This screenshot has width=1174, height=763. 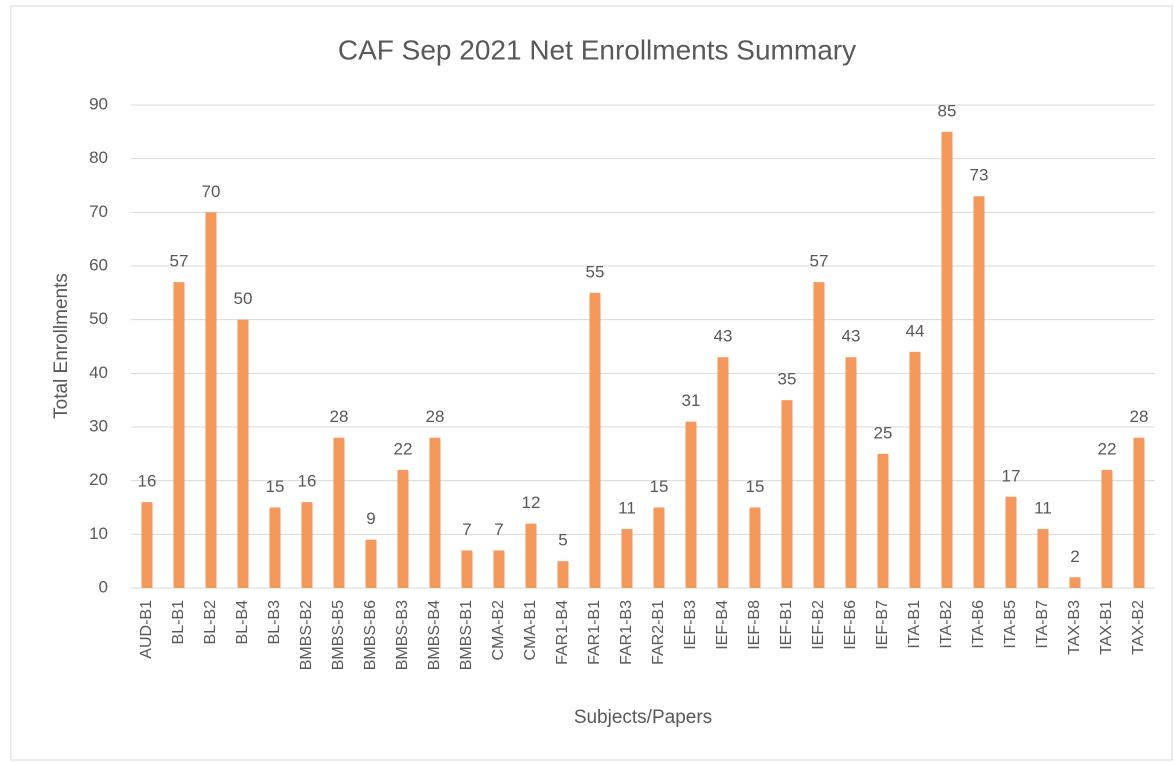 I want to click on data-label: 35, so click(x=787, y=379).